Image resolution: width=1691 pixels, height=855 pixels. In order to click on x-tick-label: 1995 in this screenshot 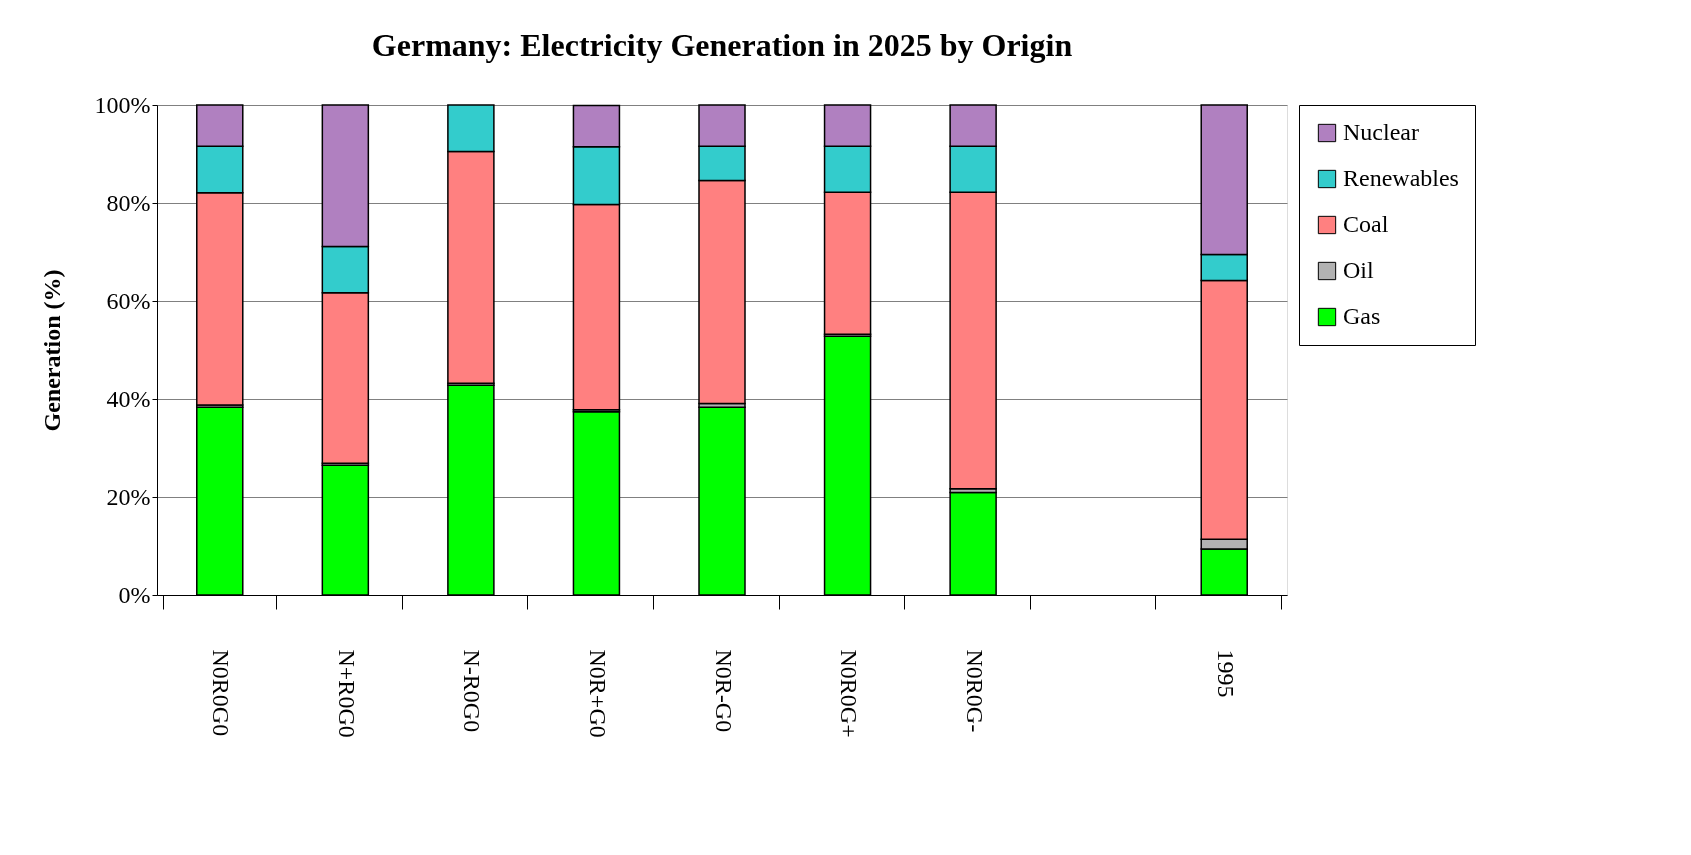, I will do `click(1225, 673)`.